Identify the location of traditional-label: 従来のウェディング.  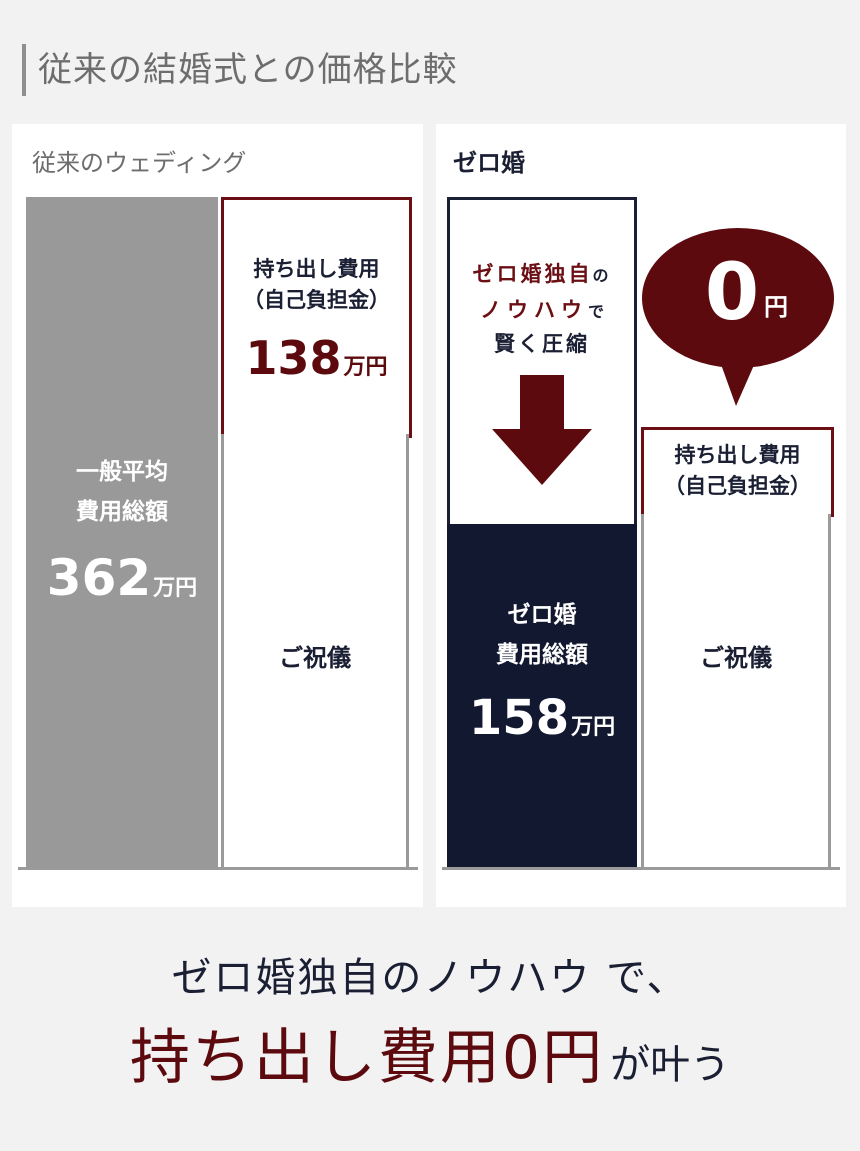
(139, 163).